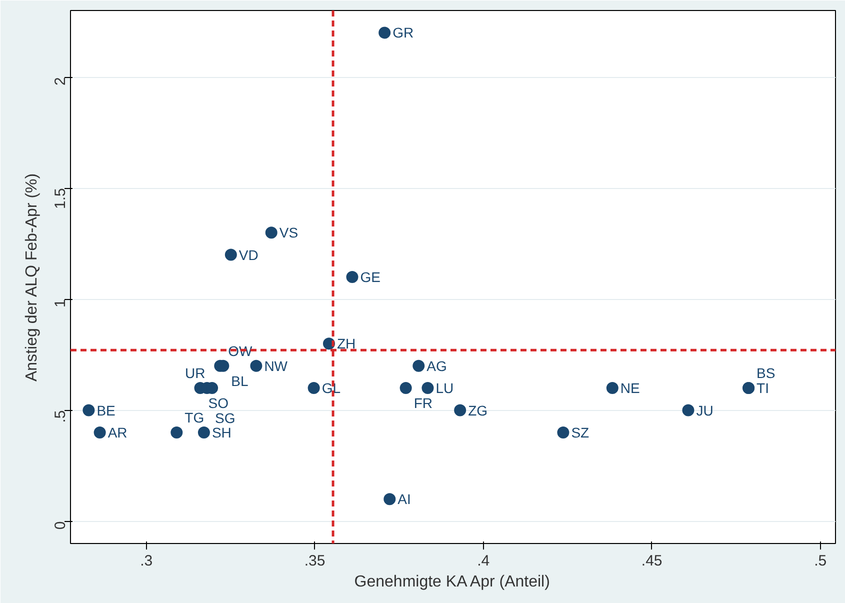 This screenshot has width=845, height=603. I want to click on x-tick-label: .5, so click(820, 561).